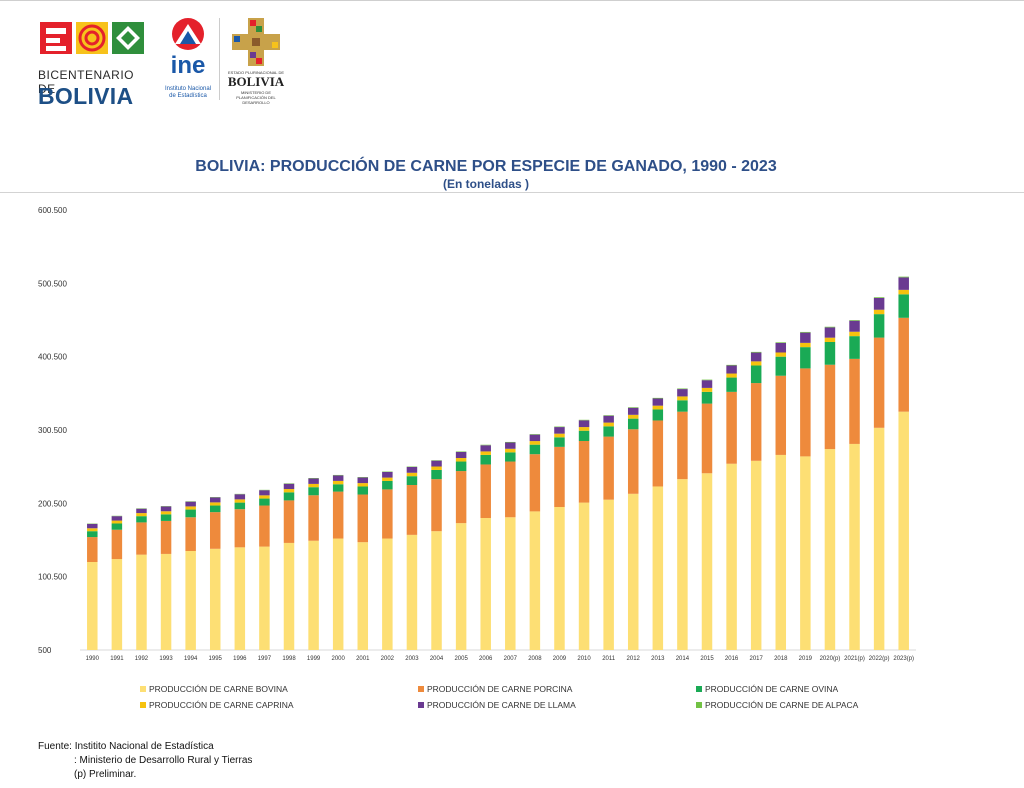 The height and width of the screenshot is (788, 1024). What do you see at coordinates (806, 659) in the screenshot?
I see `x-tick-label: 2019` at bounding box center [806, 659].